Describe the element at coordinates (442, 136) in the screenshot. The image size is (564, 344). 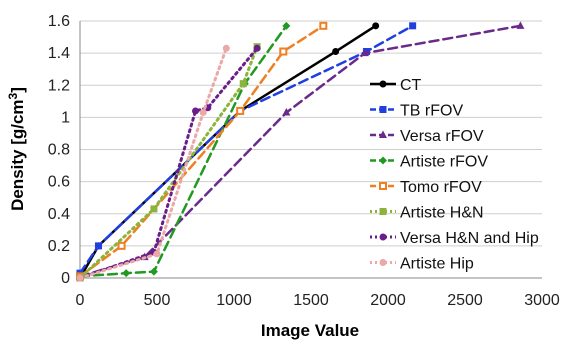
I see `legend-label: Versa rFOV` at that location.